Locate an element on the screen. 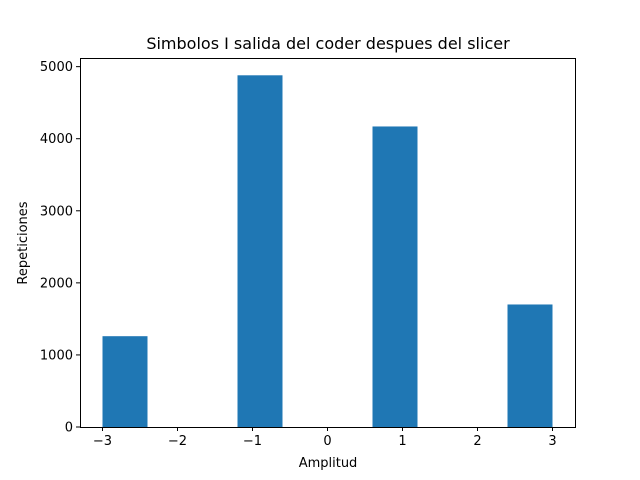  y-ticks-group: 0 1000 2000 3000 4000 5000 is located at coordinates (60, 248).